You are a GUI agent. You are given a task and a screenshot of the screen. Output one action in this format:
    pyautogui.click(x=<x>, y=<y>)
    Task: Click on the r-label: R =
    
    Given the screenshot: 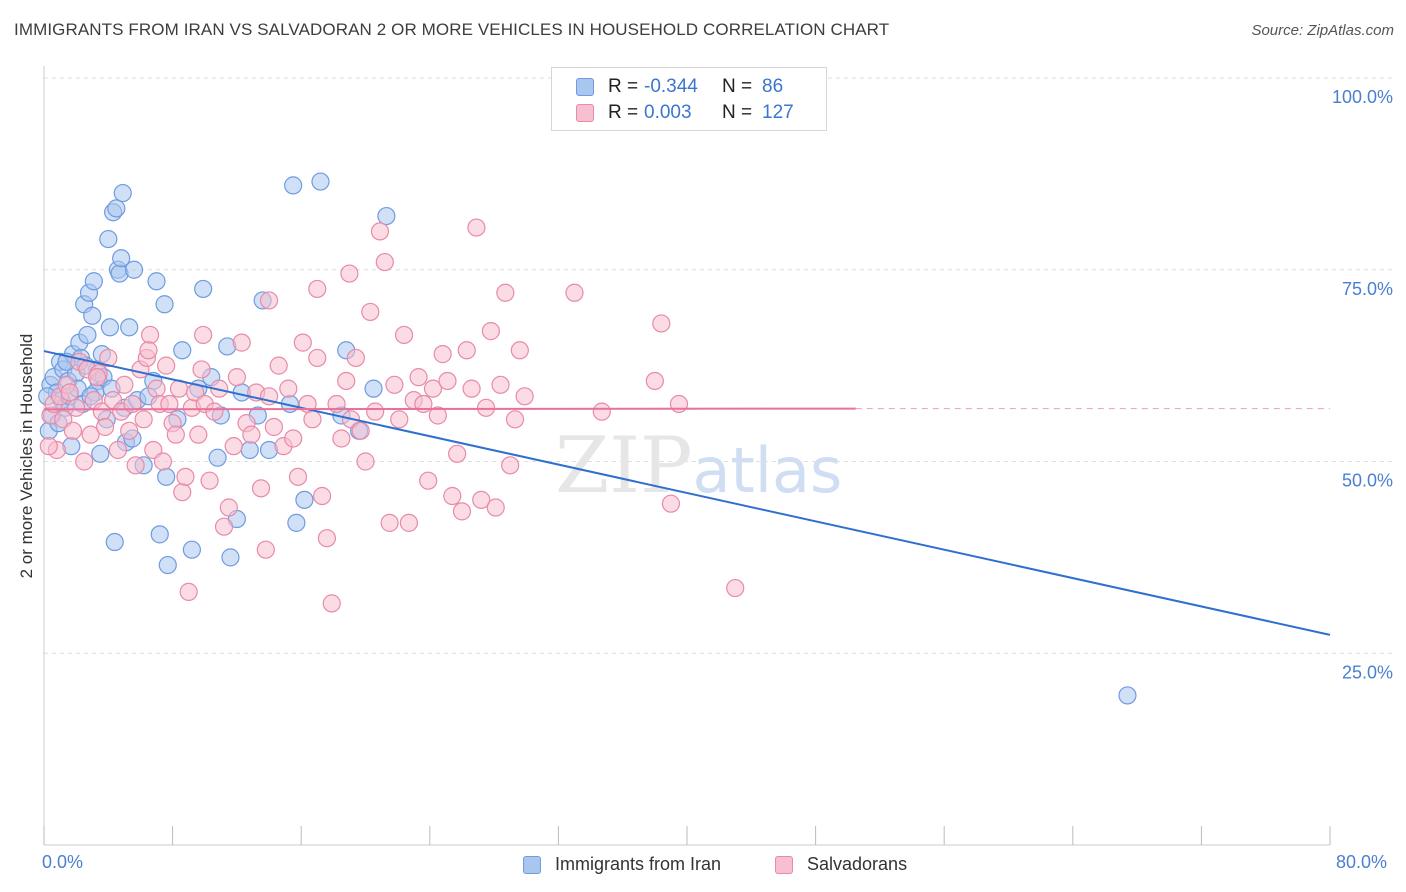 What is the action you would take?
    pyautogui.click(x=623, y=112)
    